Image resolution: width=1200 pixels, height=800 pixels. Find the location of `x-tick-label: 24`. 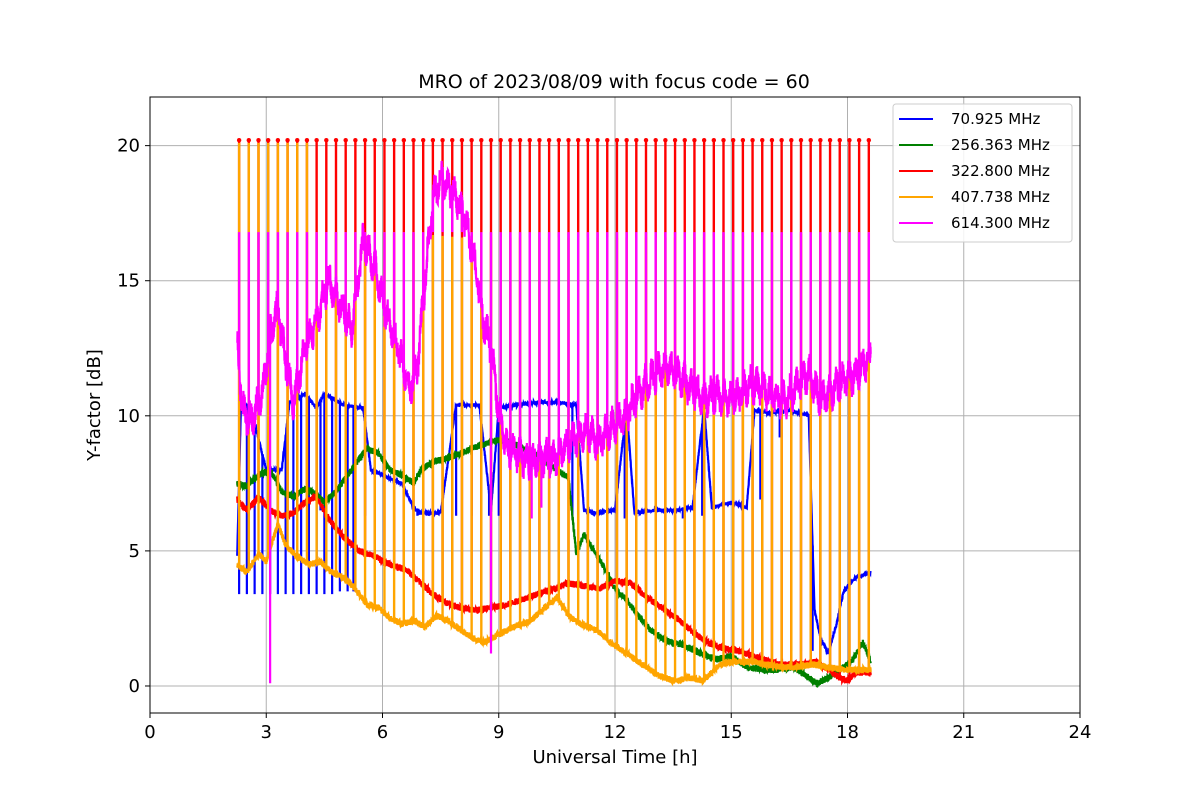

x-tick-label: 24 is located at coordinates (1080, 732).